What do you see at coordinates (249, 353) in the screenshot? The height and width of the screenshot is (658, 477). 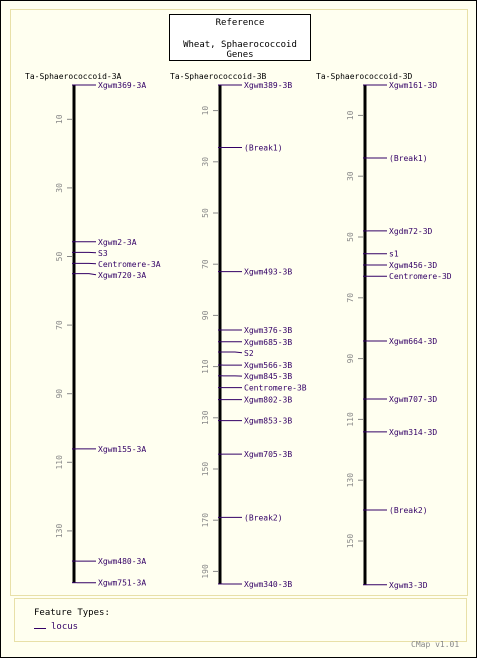 I see `feature-label-s2: S2` at bounding box center [249, 353].